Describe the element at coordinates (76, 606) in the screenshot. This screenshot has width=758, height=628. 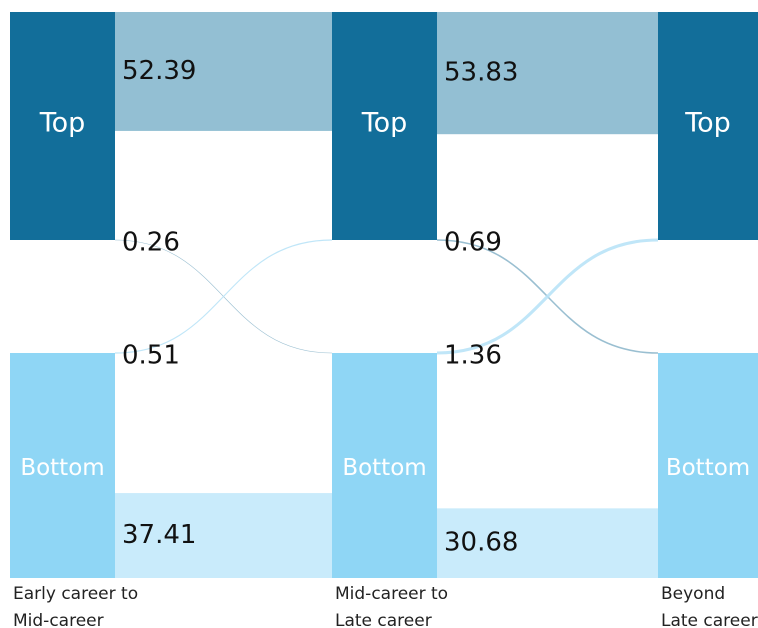
I see `stage-label: Early career to Mid-career` at that location.